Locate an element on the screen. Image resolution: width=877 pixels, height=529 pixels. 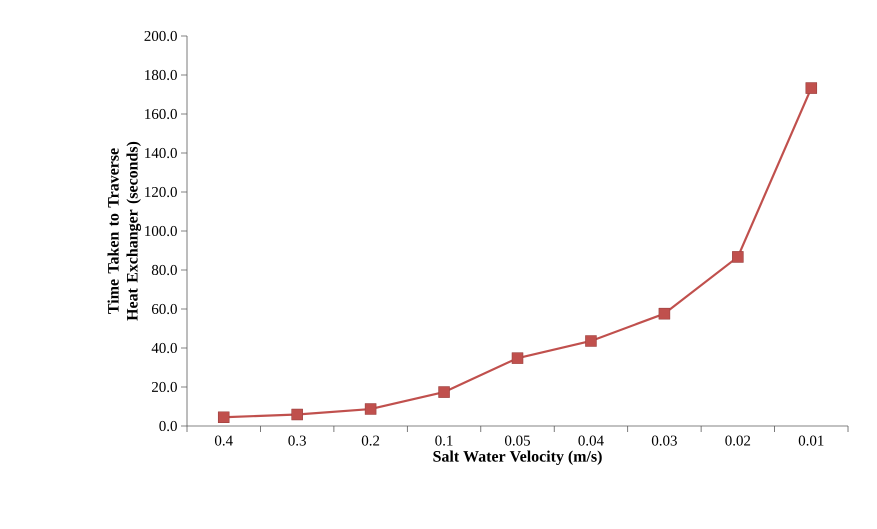
y-tick-label: 140.0 is located at coordinates (161, 153).